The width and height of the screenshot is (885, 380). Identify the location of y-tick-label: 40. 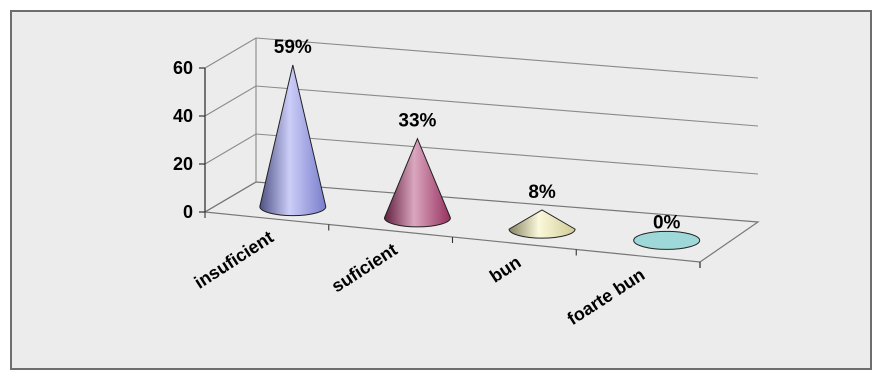
(183, 116).